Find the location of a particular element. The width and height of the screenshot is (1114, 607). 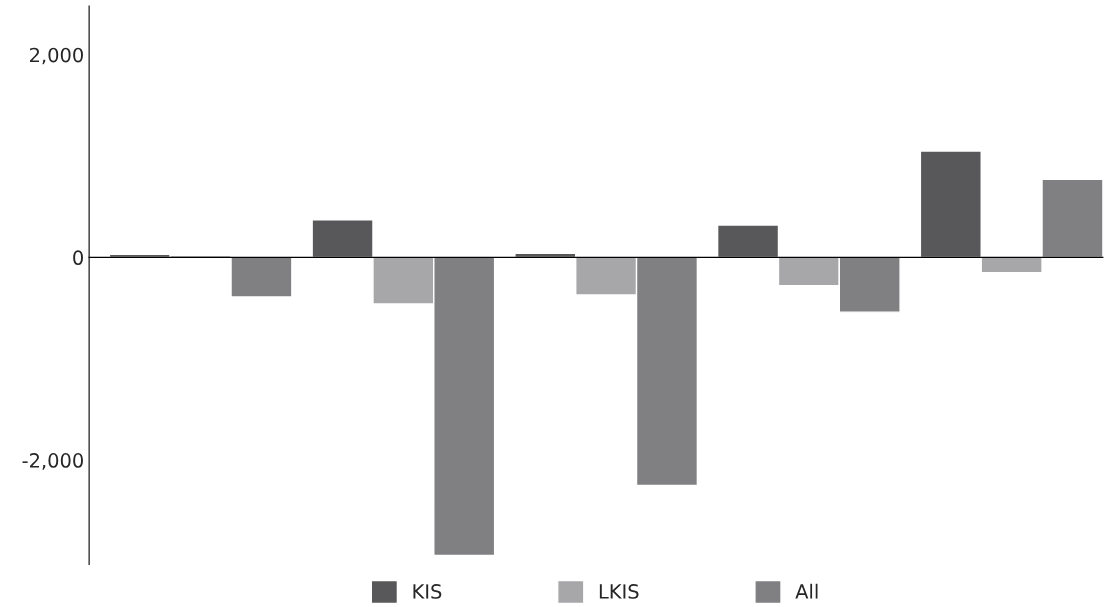

legend-label: LKIS is located at coordinates (619, 591).